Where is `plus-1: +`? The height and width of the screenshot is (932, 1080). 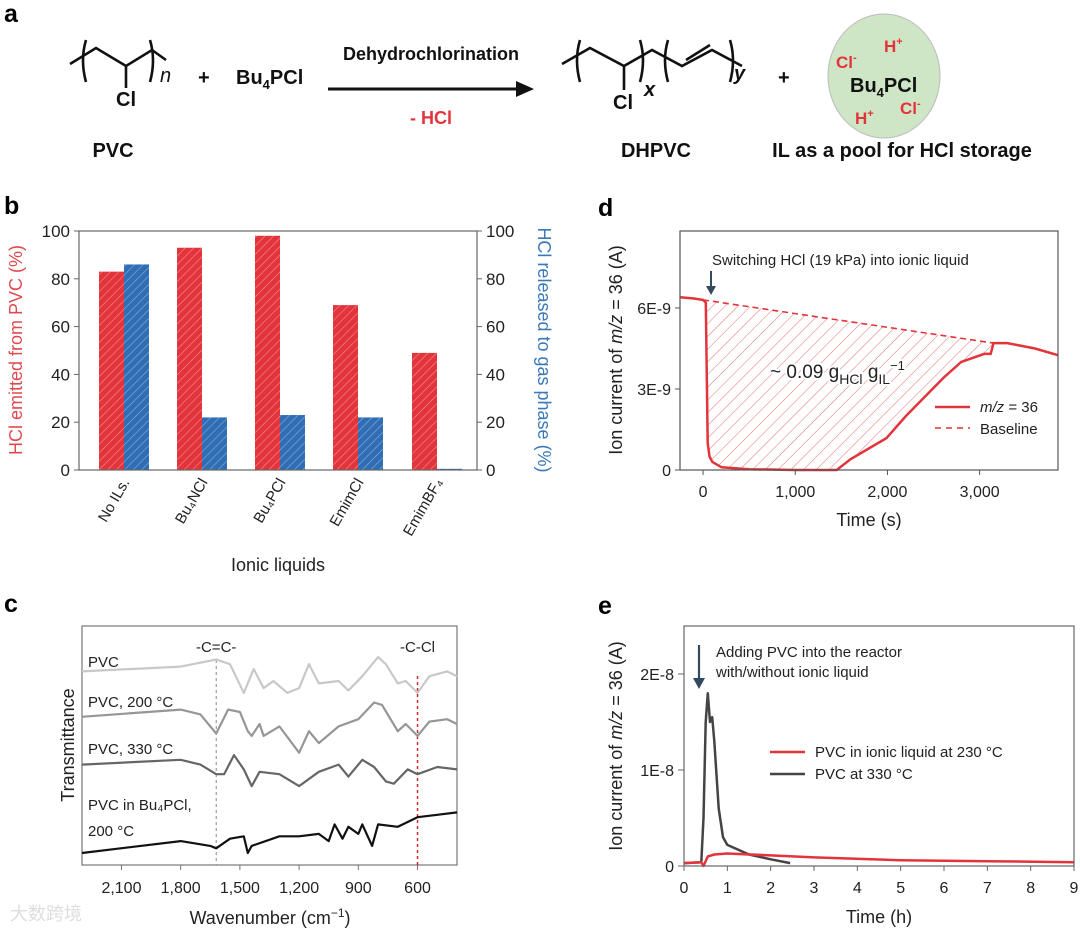 plus-1: + is located at coordinates (204, 78).